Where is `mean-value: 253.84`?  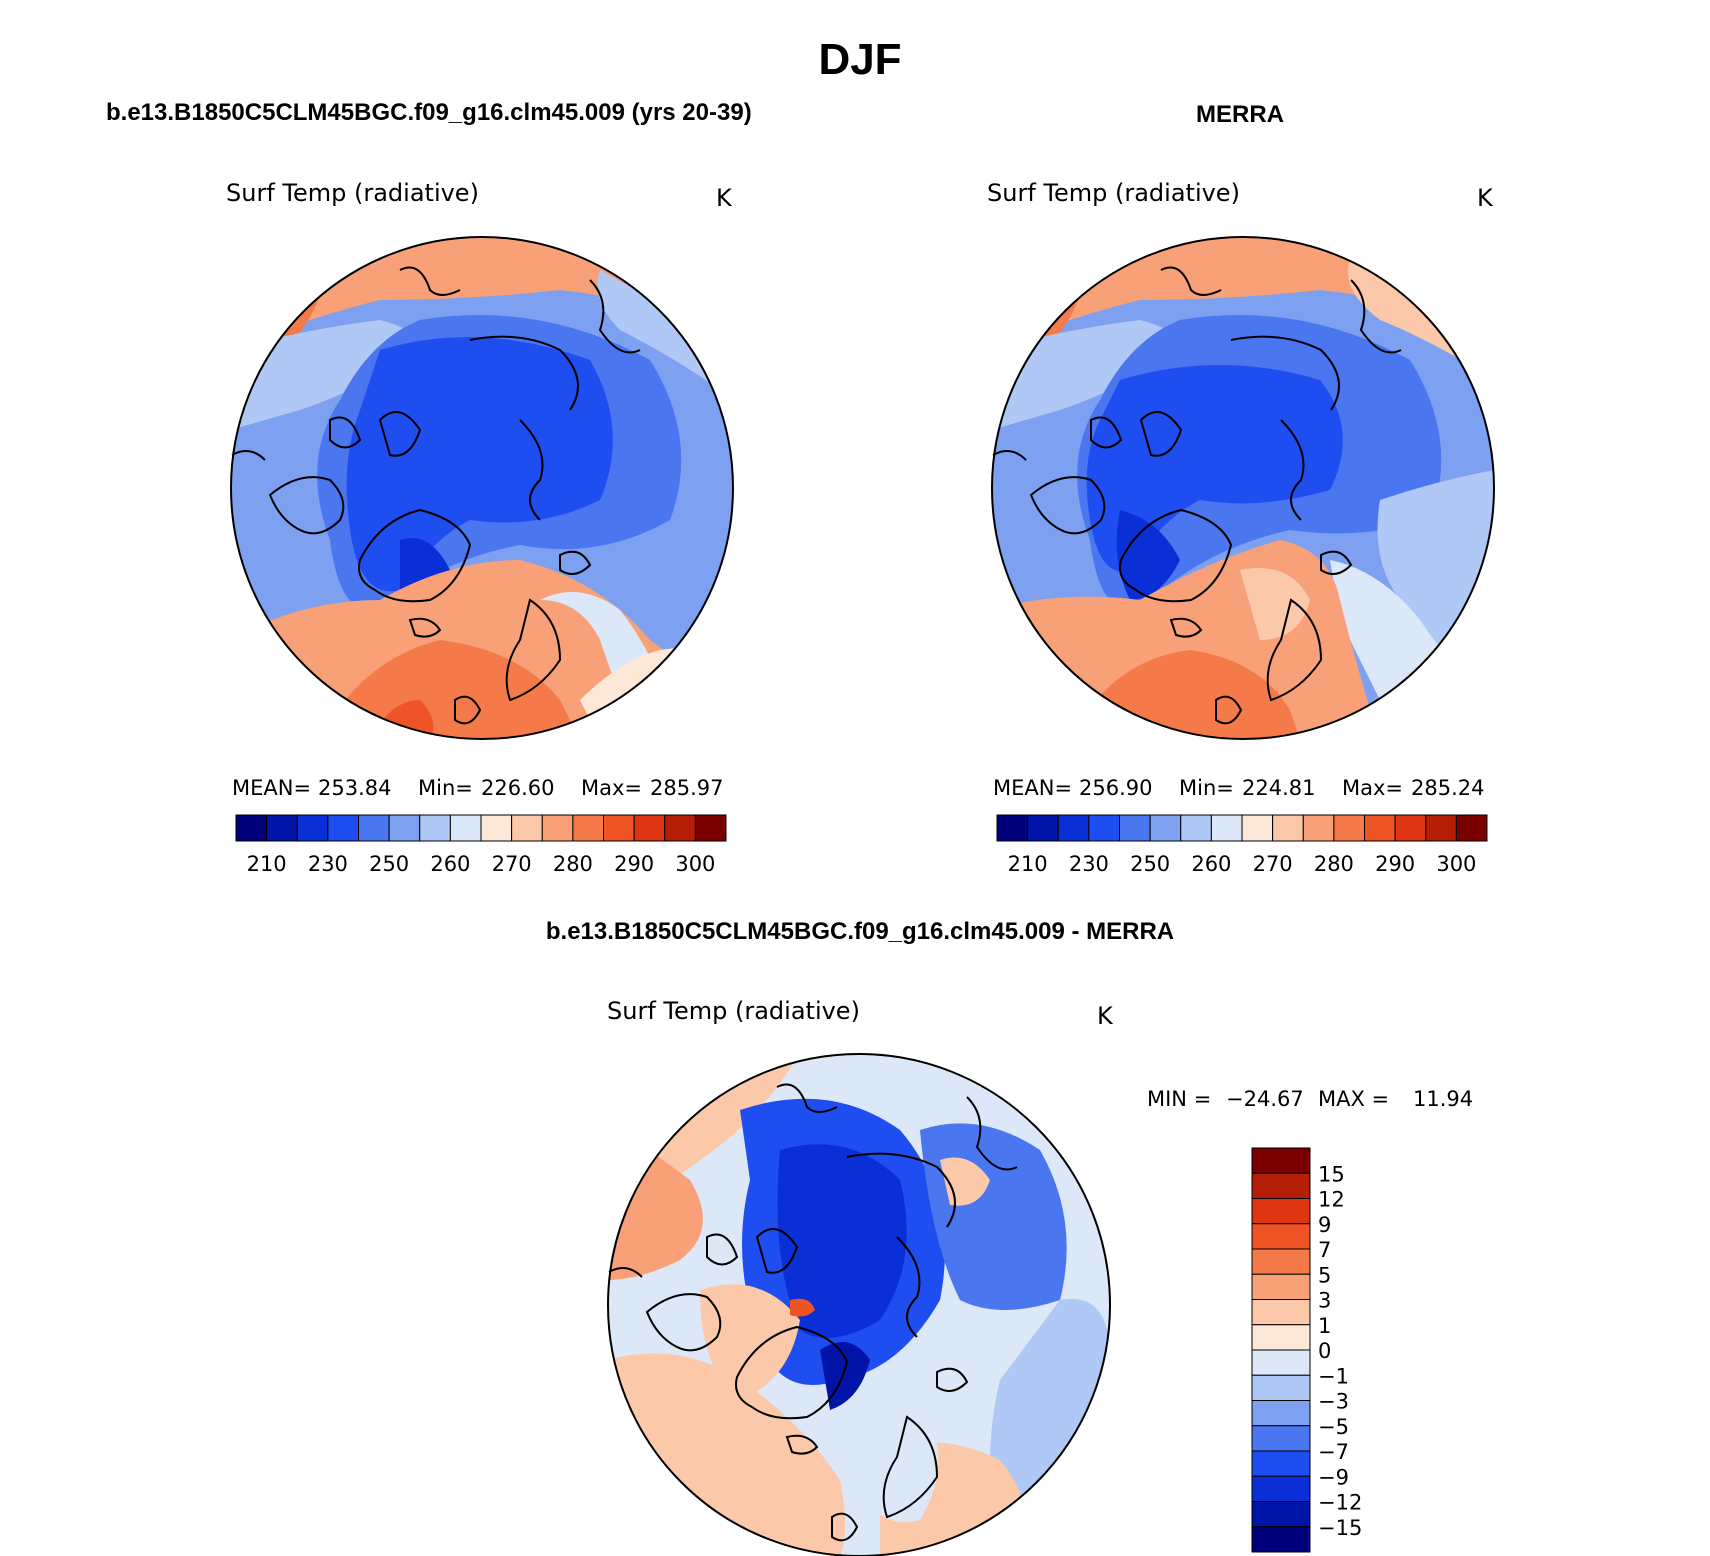 mean-value: 253.84 is located at coordinates (354, 788).